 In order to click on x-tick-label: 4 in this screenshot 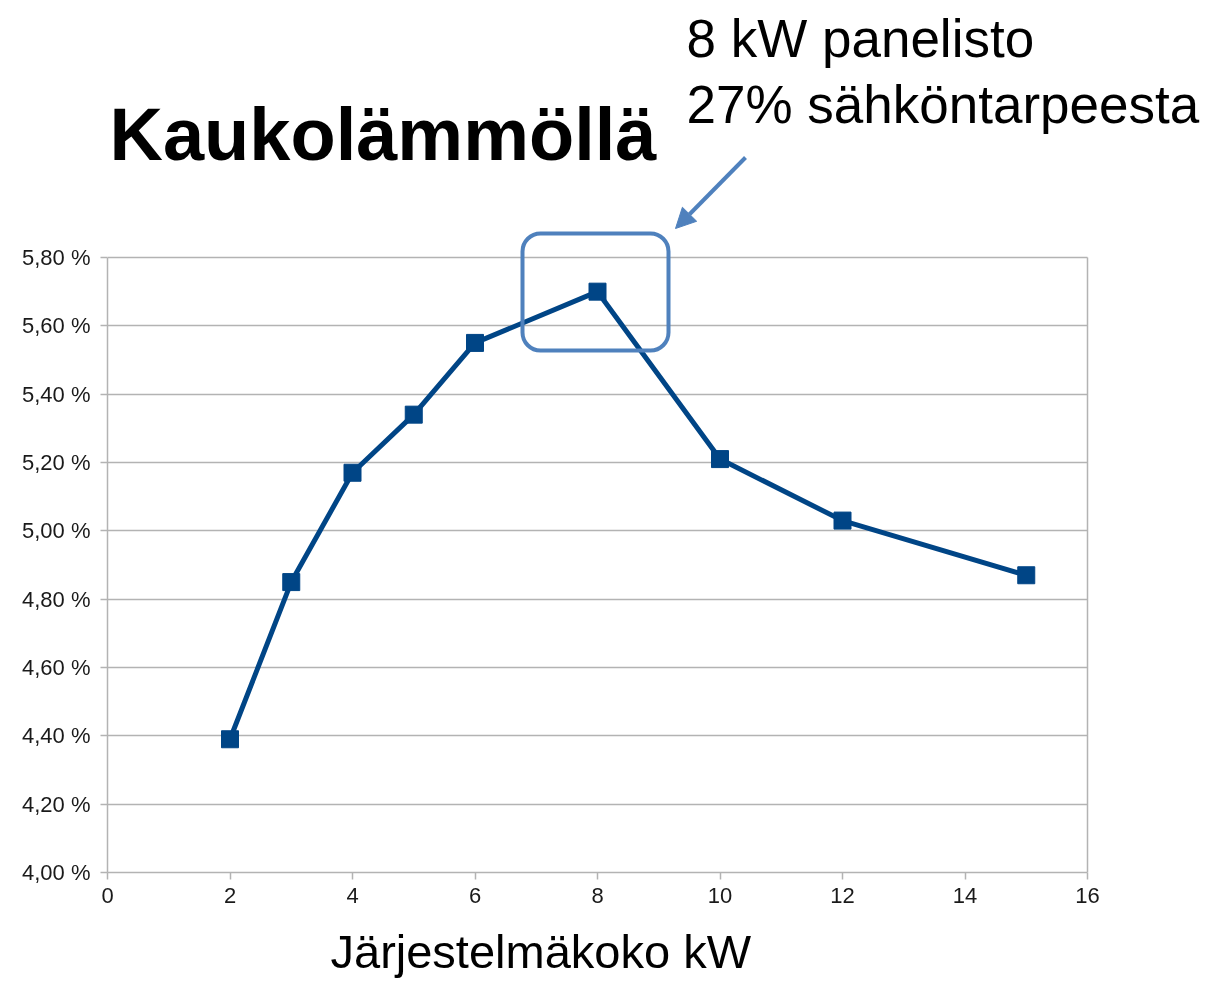, I will do `click(352, 895)`.